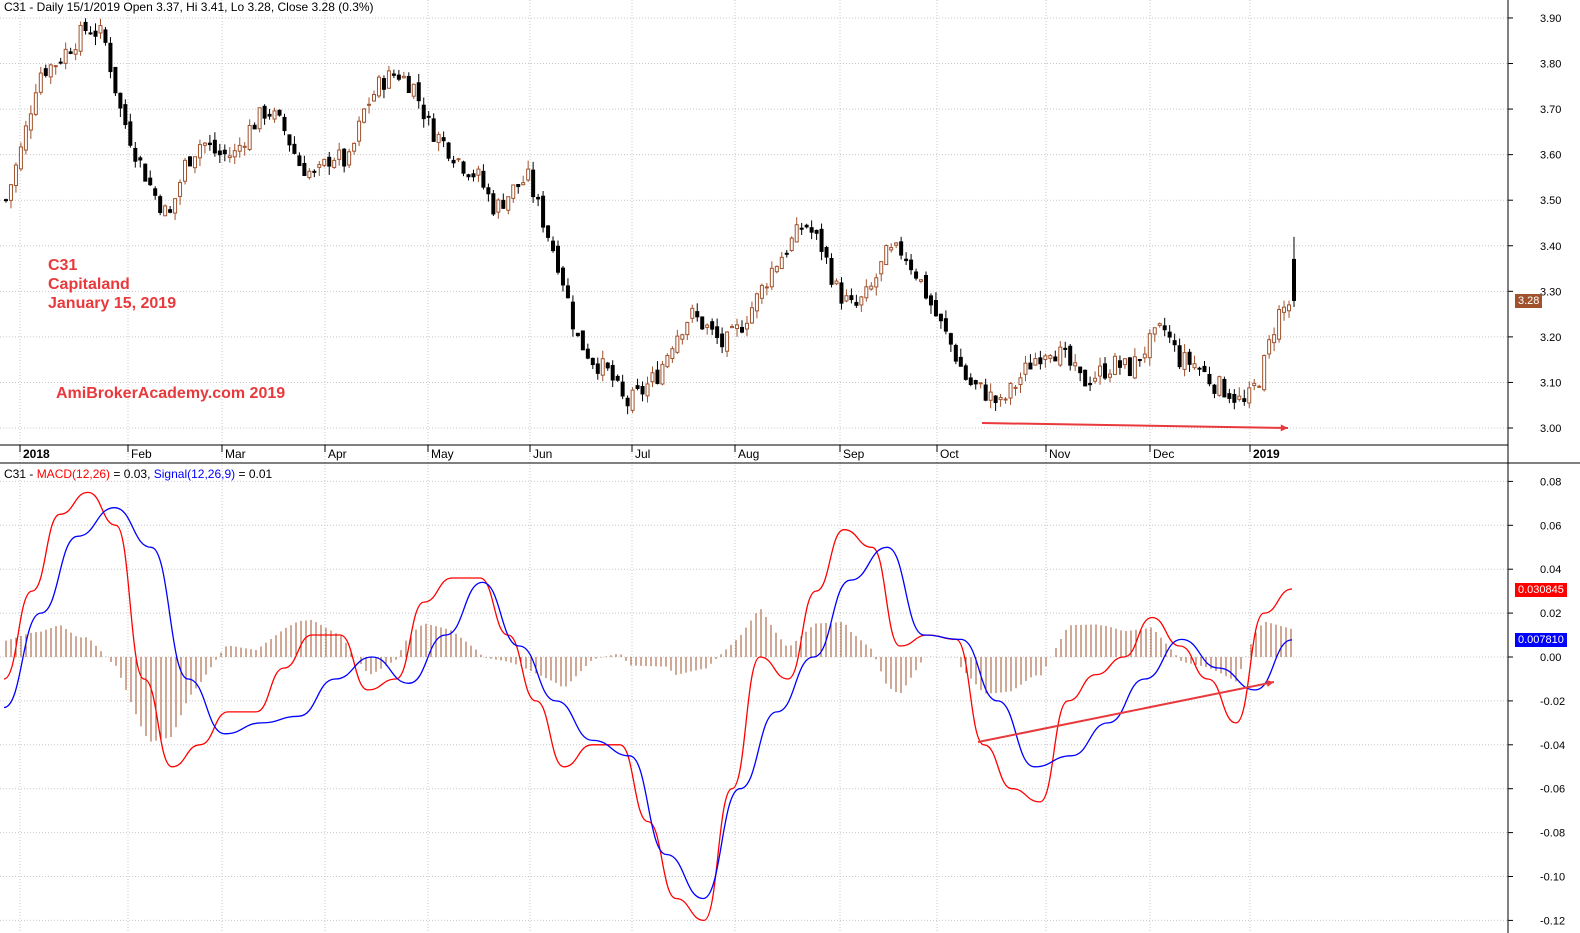  Describe the element at coordinates (1550, 110) in the screenshot. I see `price-axis-label: 3.70` at that location.